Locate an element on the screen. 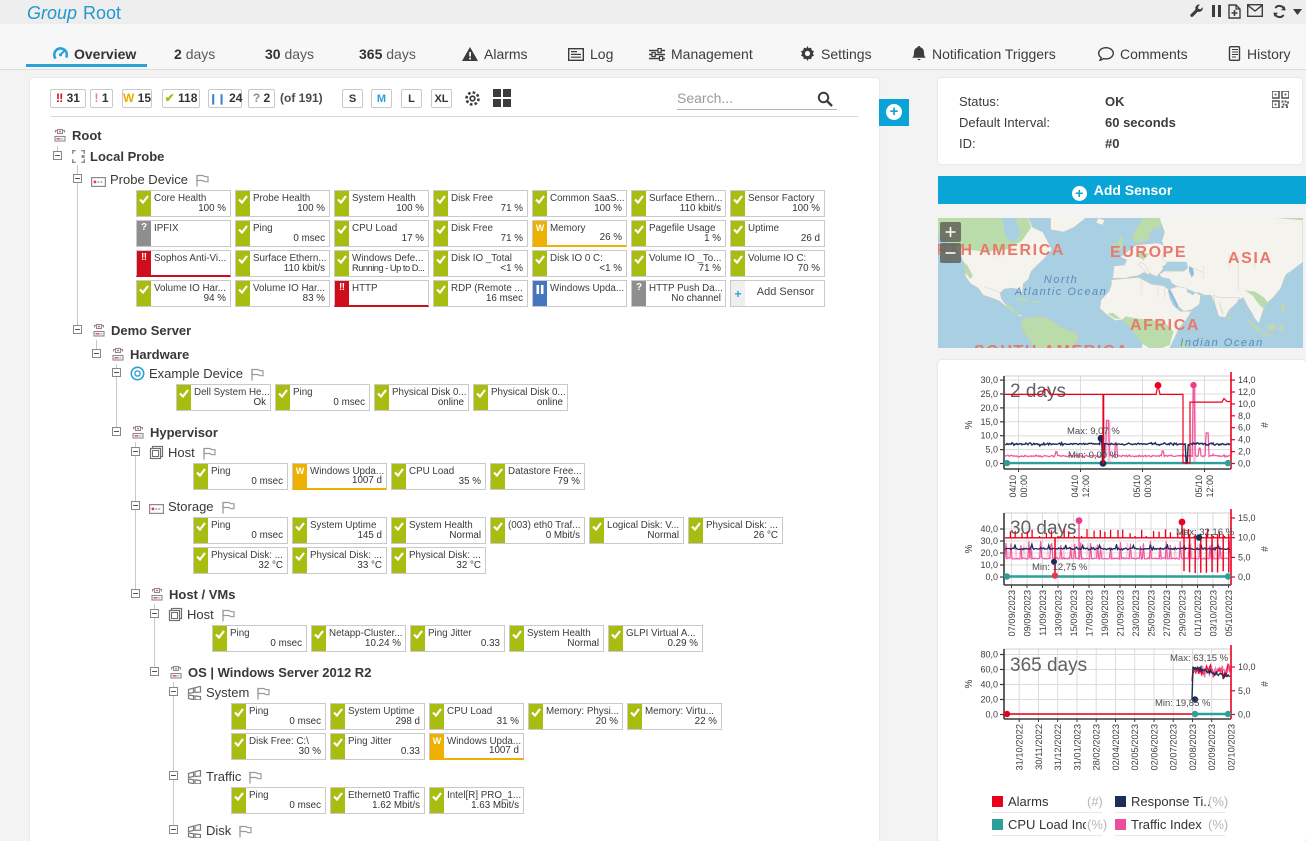 Image resolution: width=1306 pixels, height=841 pixels. svg-text: 15/09/2023 is located at coordinates (1074, 613).